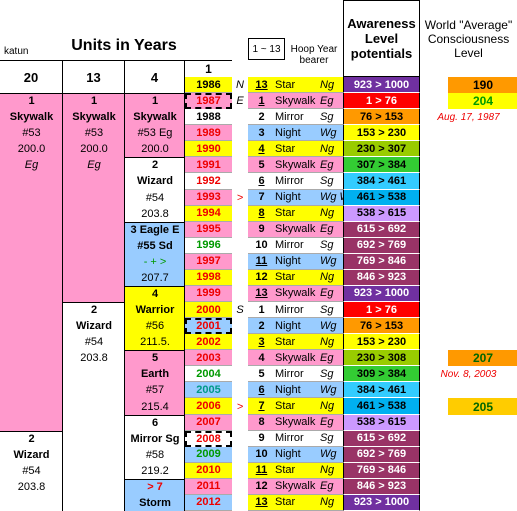  I want to click on year: 1989, so click(208, 133).